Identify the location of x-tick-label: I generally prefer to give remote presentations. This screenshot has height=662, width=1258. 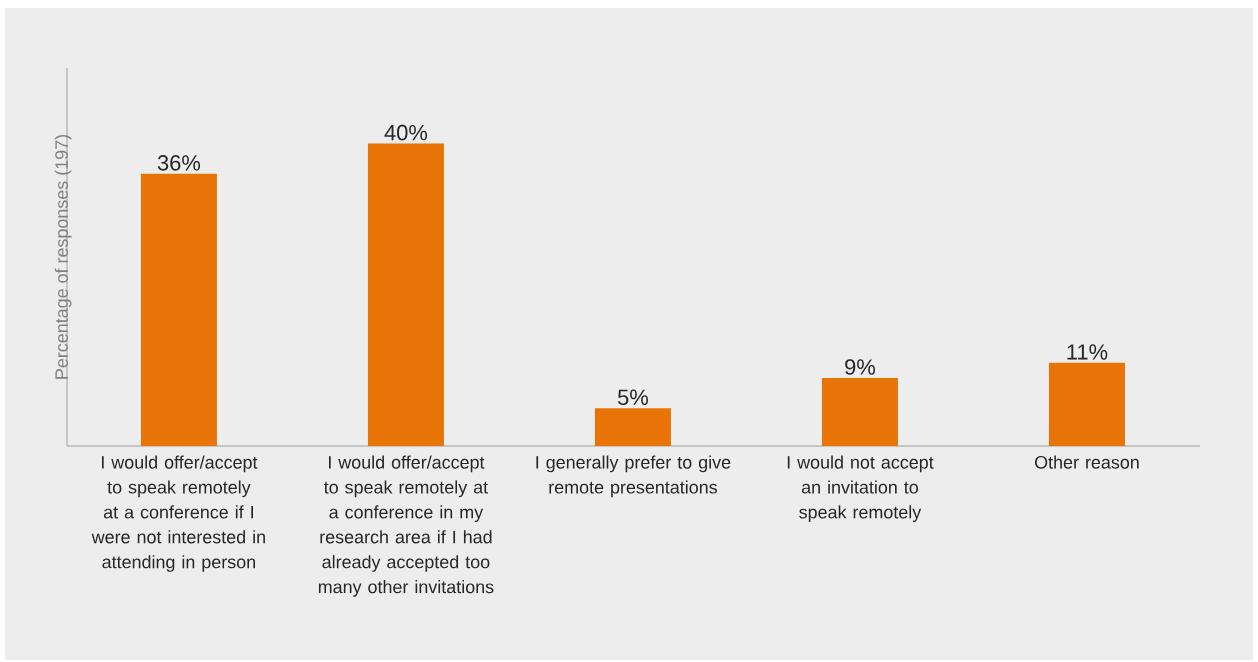
(633, 476).